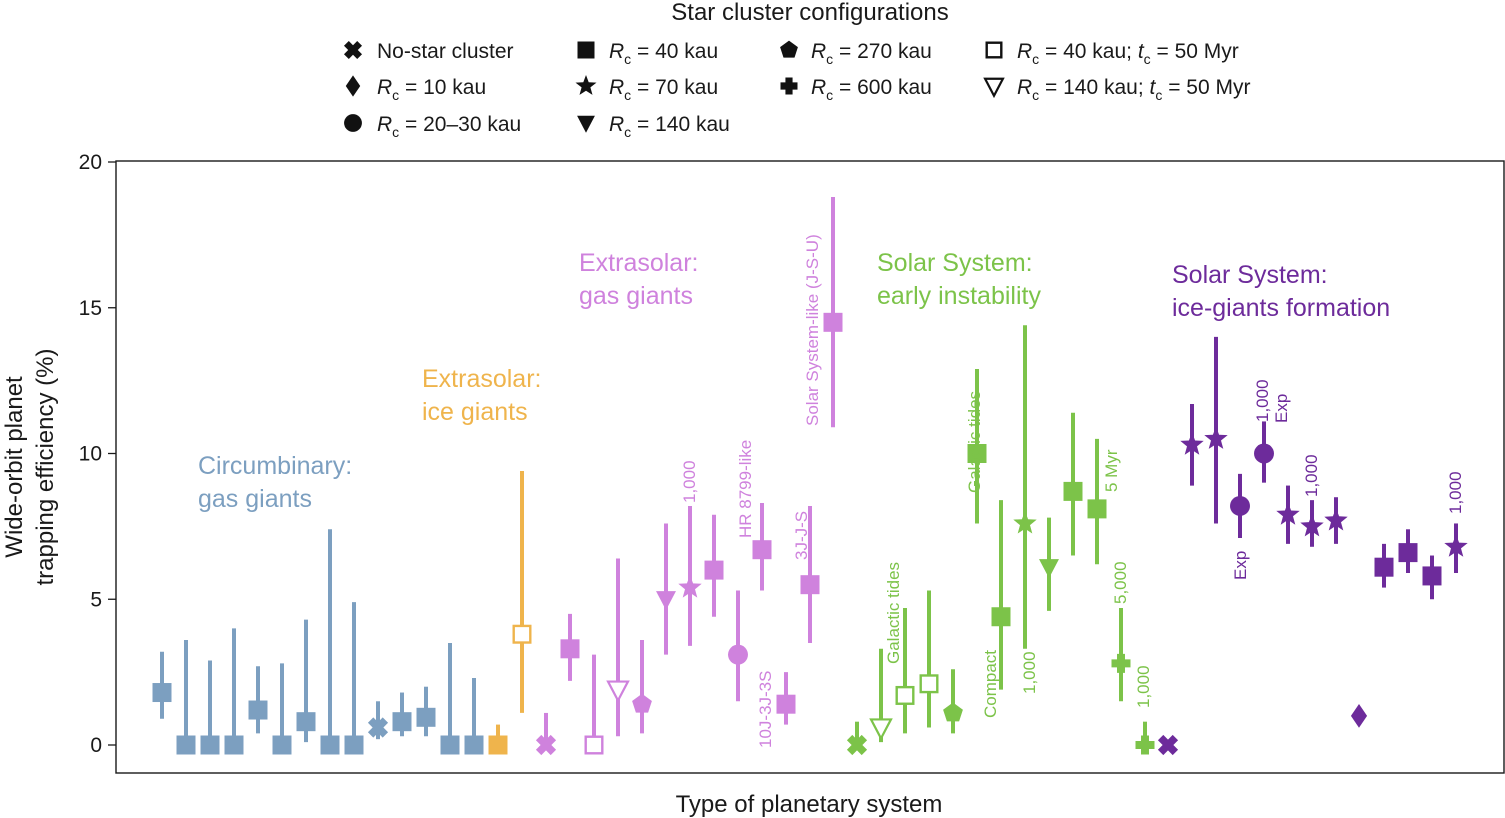 This screenshot has height=818, width=1505. I want to click on legend-text-part: = 20–30 kau, so click(460, 124).